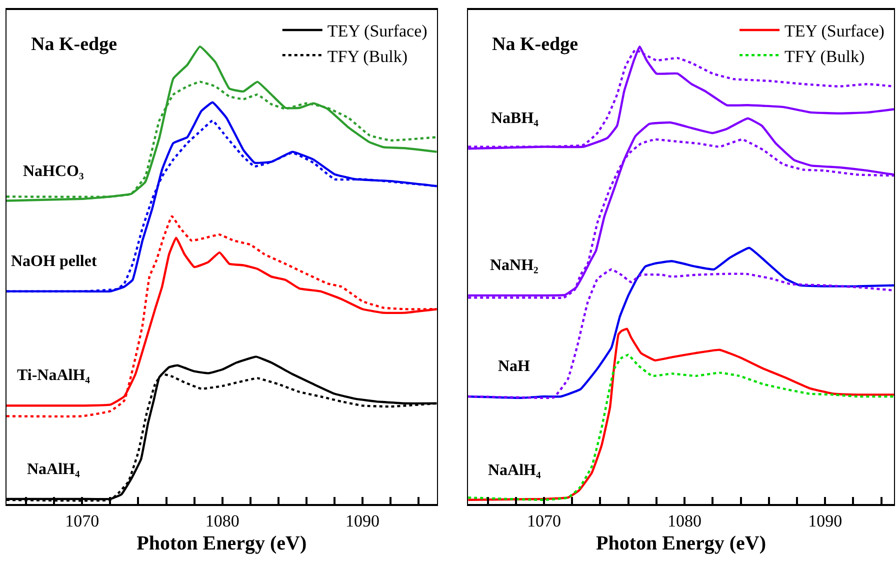 This screenshot has width=896, height=566. Describe the element at coordinates (515, 118) in the screenshot. I see `annotation: NaBH₄` at that location.